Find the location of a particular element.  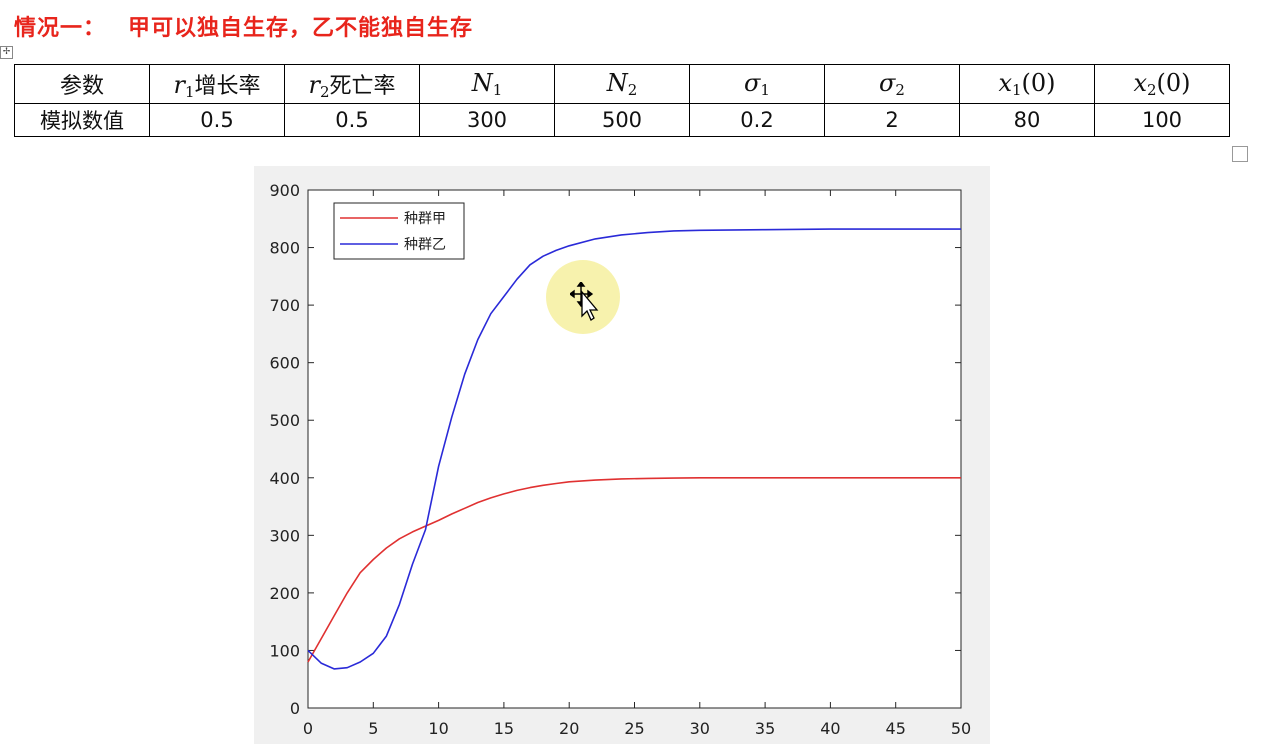

y-tick-label: 100 is located at coordinates (284, 650).